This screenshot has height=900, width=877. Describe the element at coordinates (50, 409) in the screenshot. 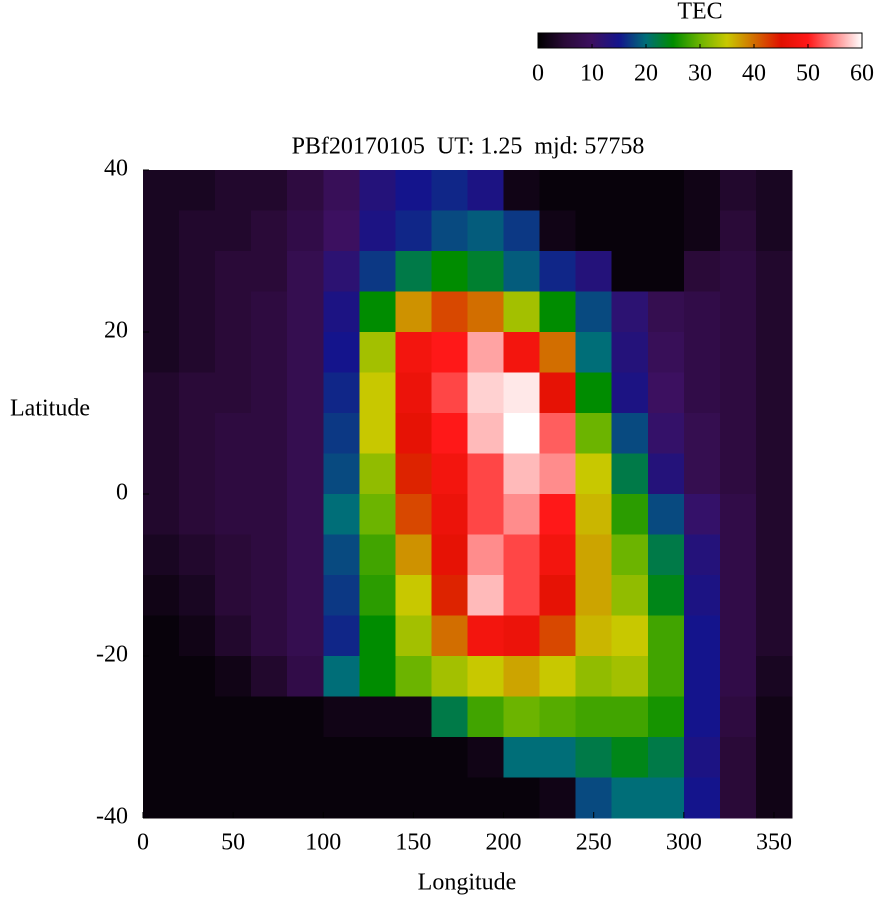

I see `y-axis-label: Latitude` at that location.